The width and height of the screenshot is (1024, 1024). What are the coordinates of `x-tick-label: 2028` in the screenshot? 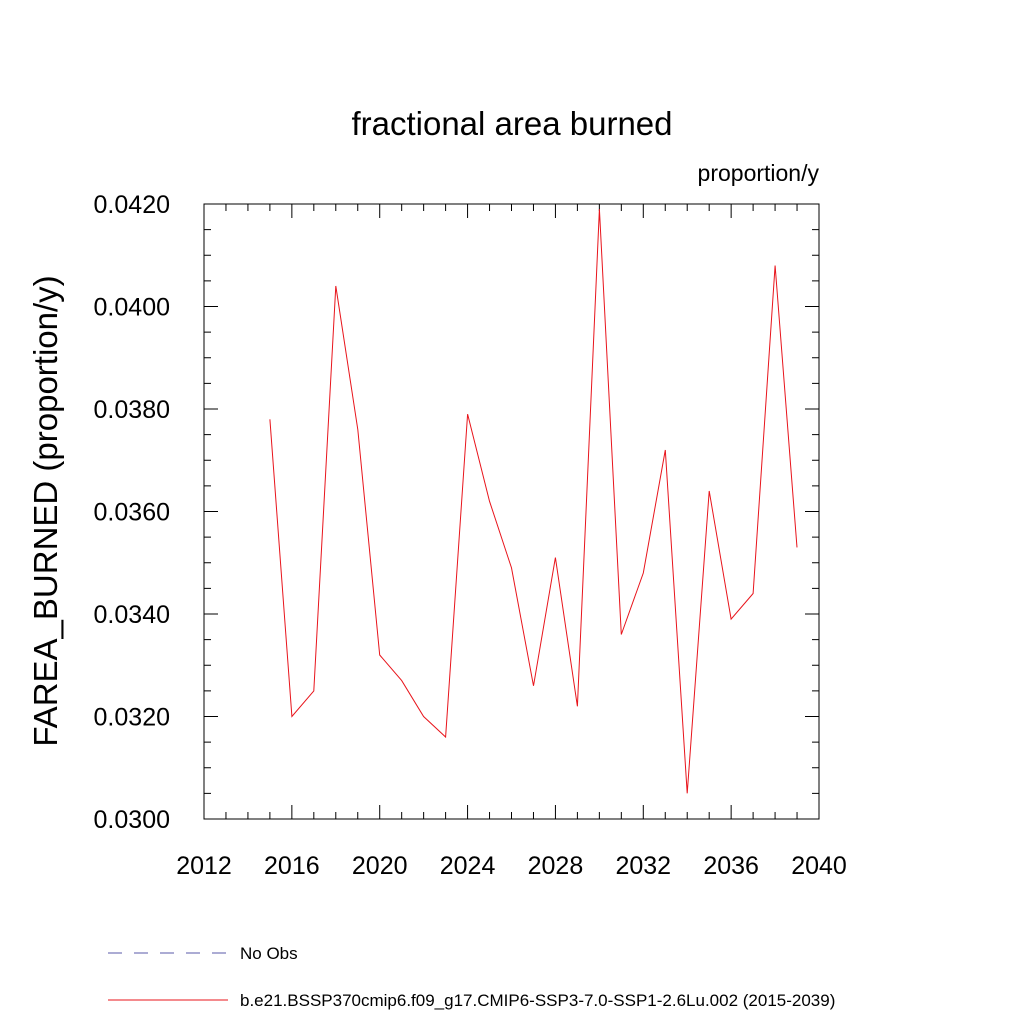 It's located at (556, 866).